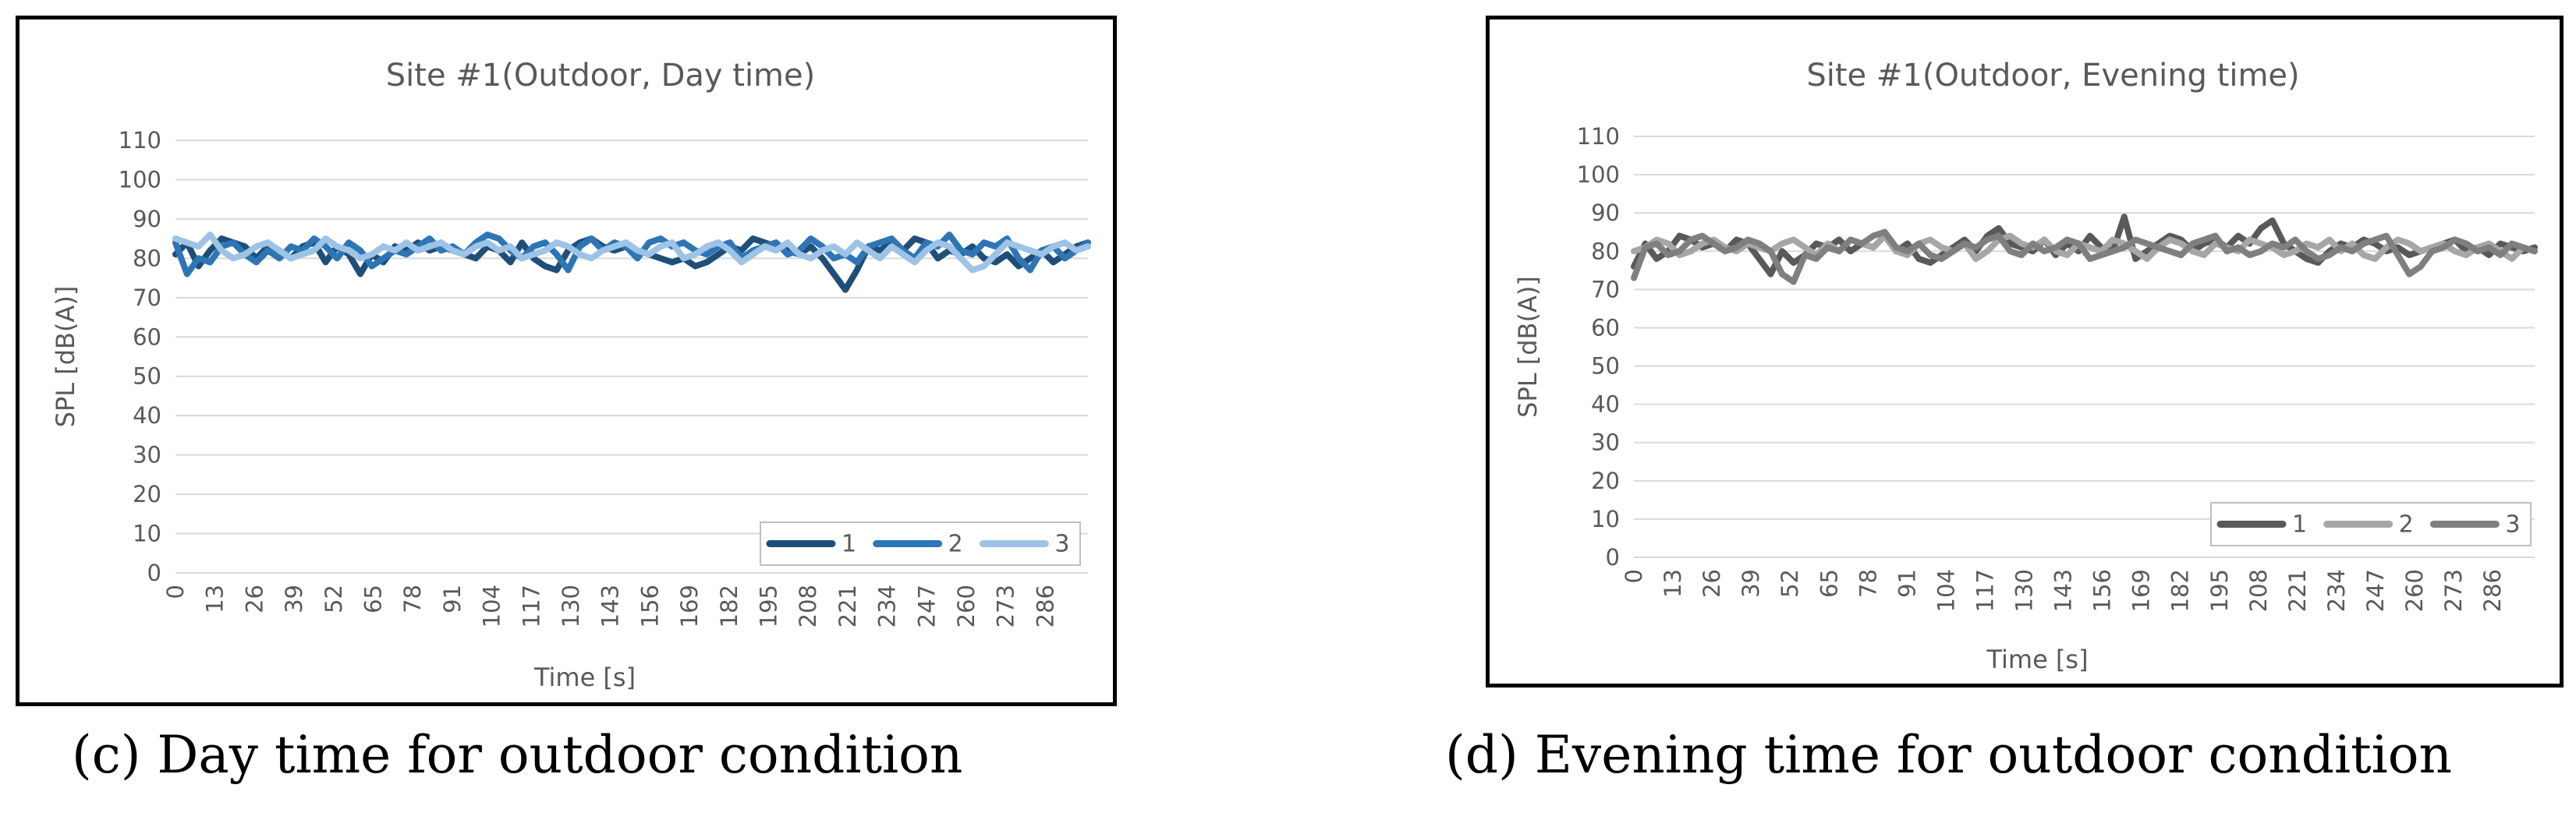  I want to click on caption-day: (c) Day time for outdoor condition, so click(517, 755).